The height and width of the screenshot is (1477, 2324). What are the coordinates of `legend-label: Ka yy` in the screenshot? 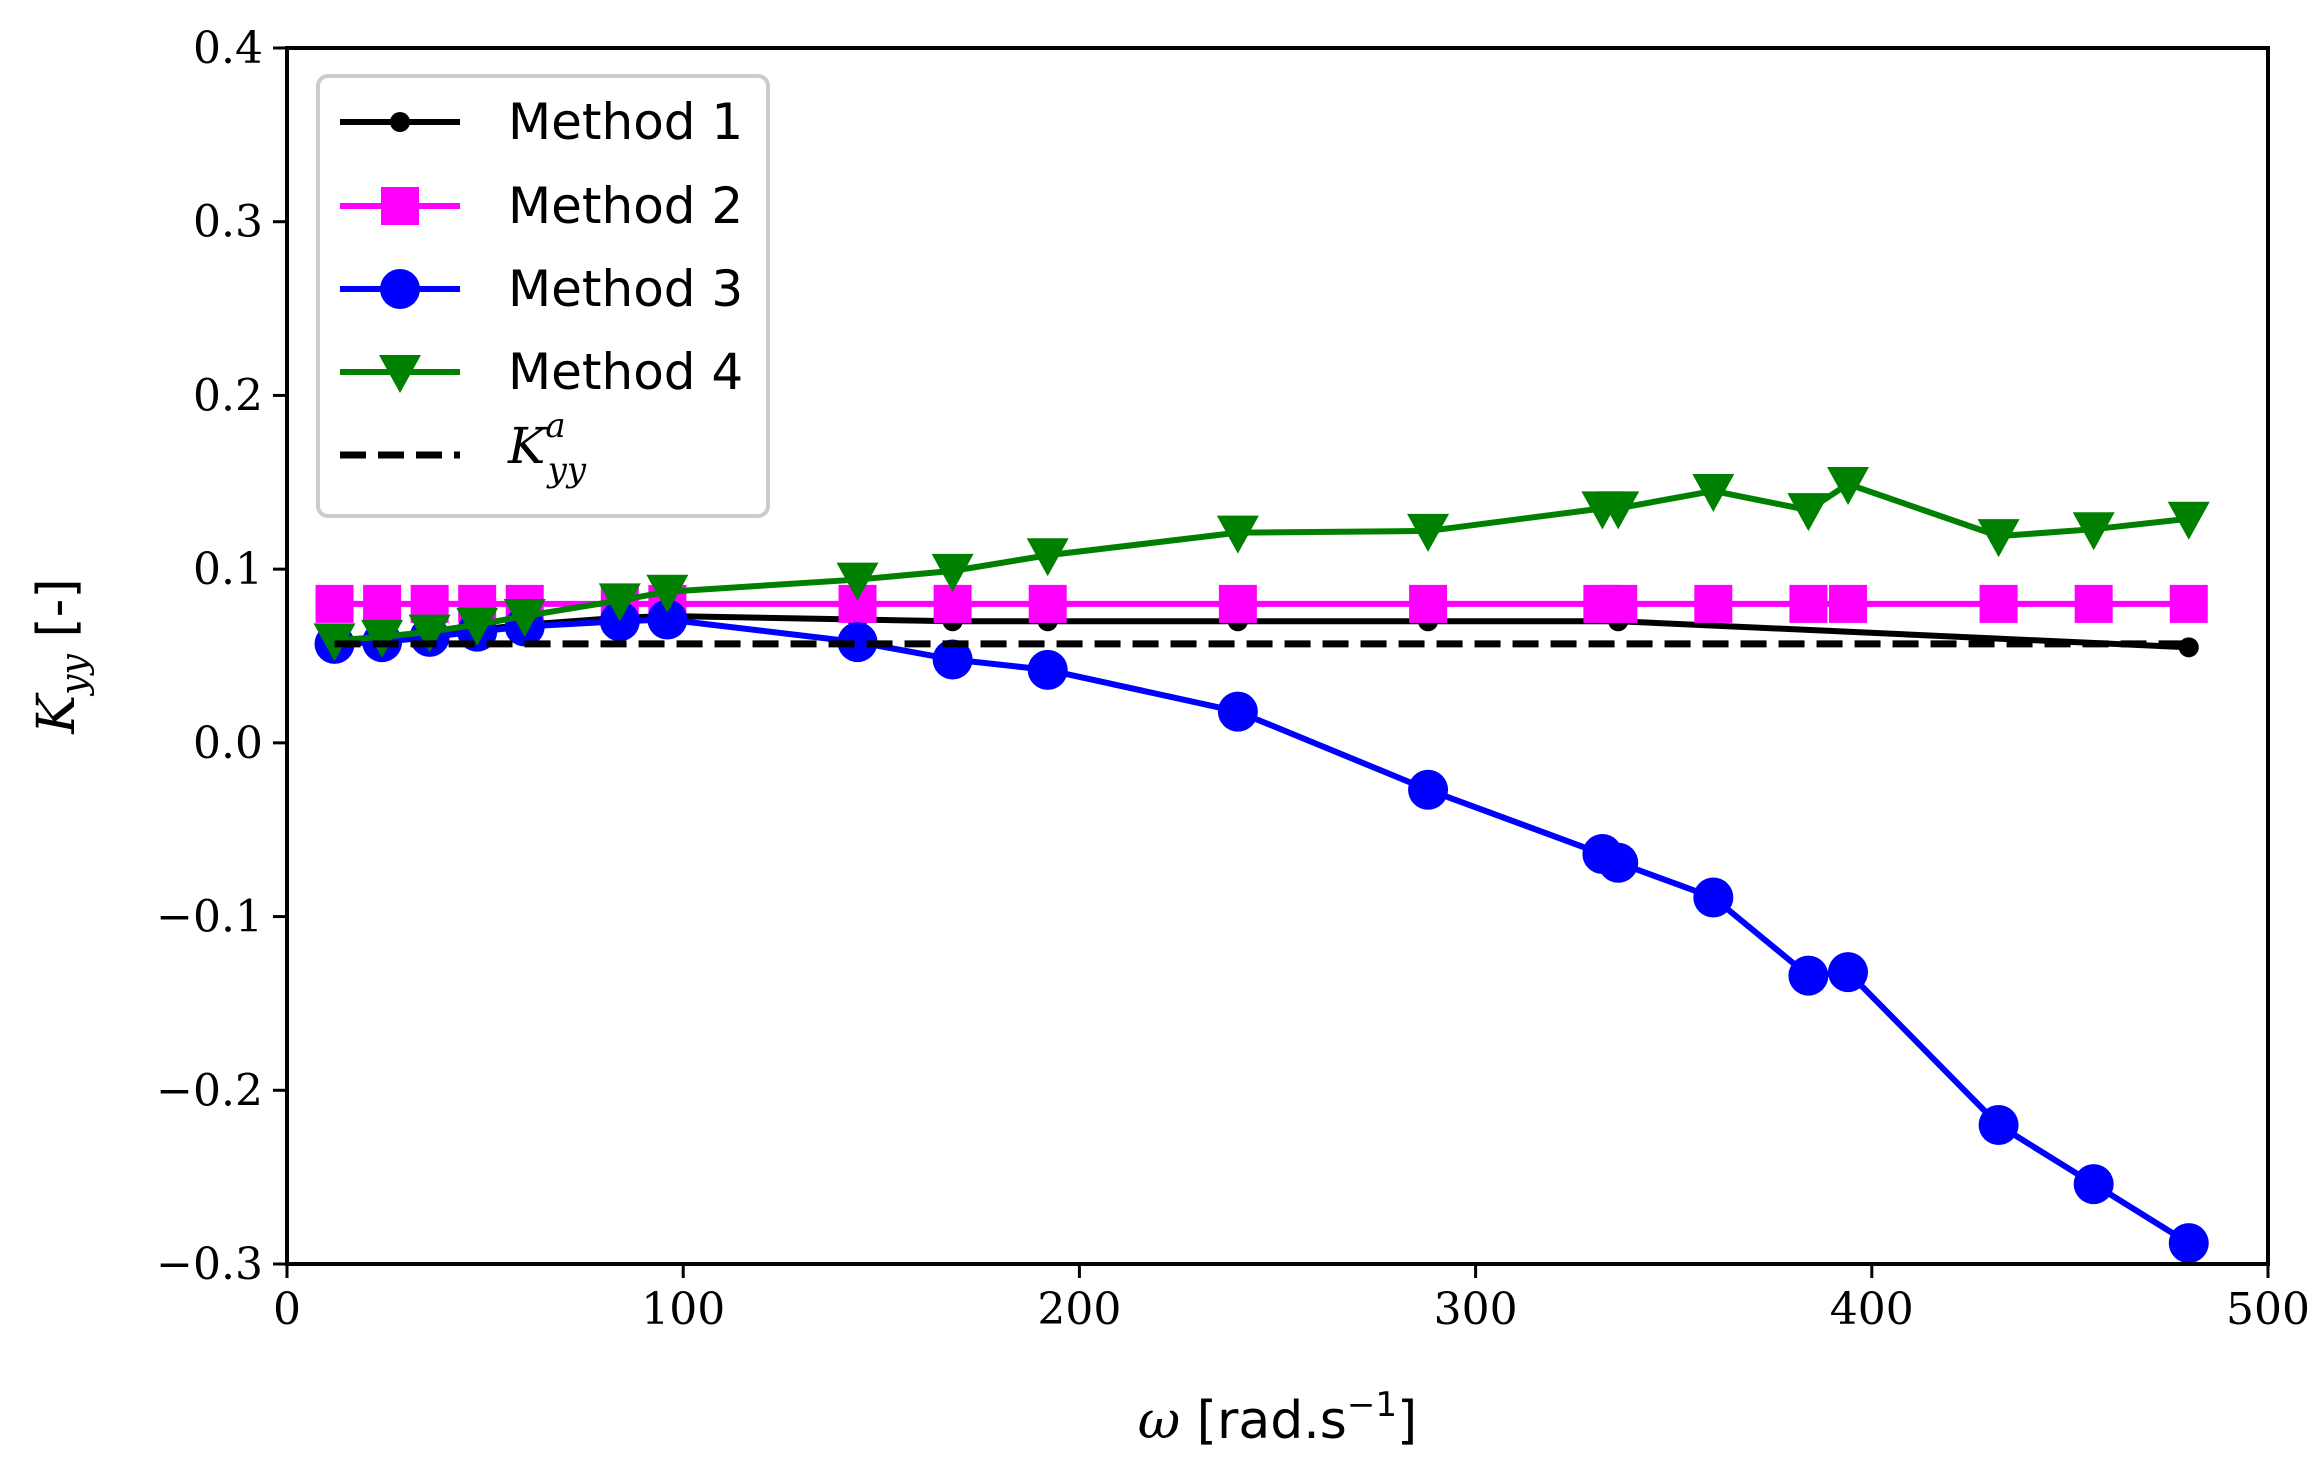 It's located at (547, 448).